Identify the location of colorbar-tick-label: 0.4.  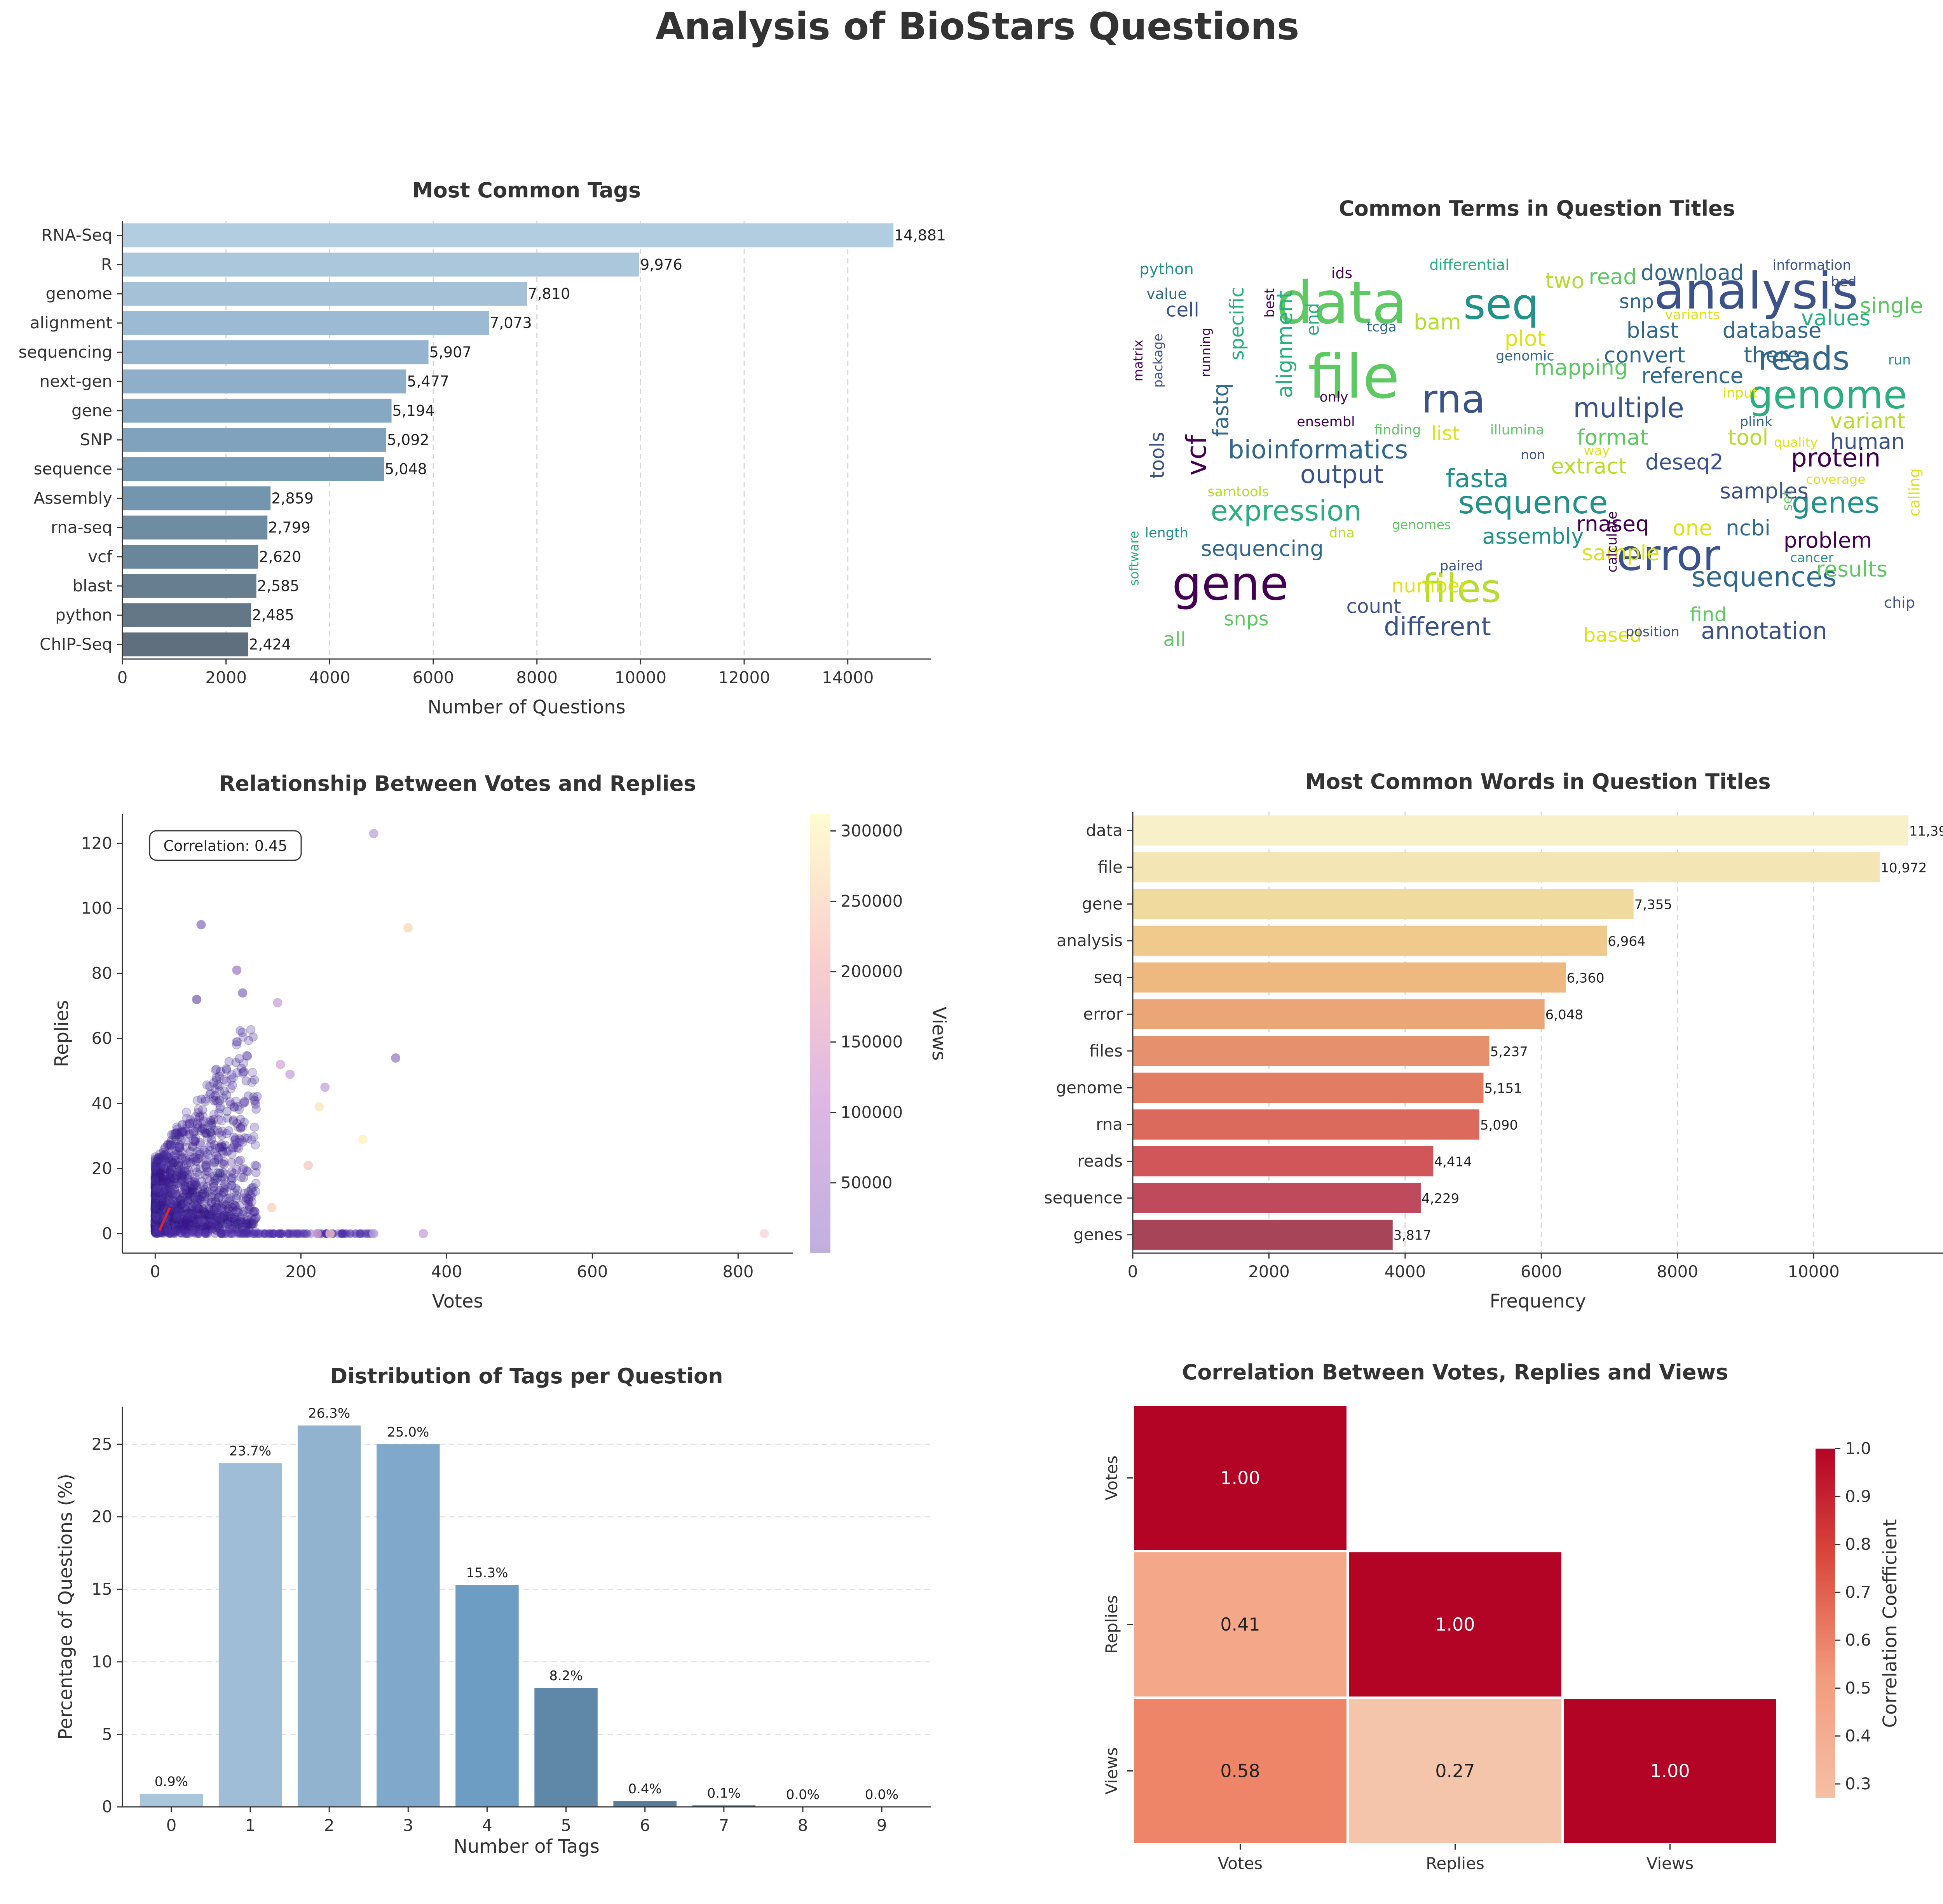
(1858, 1736).